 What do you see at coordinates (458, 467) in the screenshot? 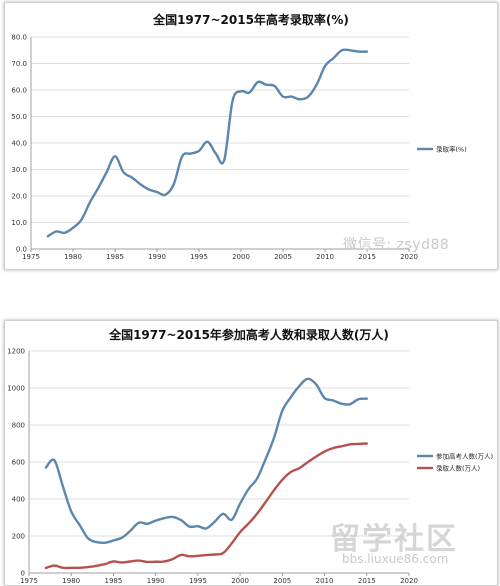
I see `chart1-legend-label: 录取人数(万人)` at bounding box center [458, 467].